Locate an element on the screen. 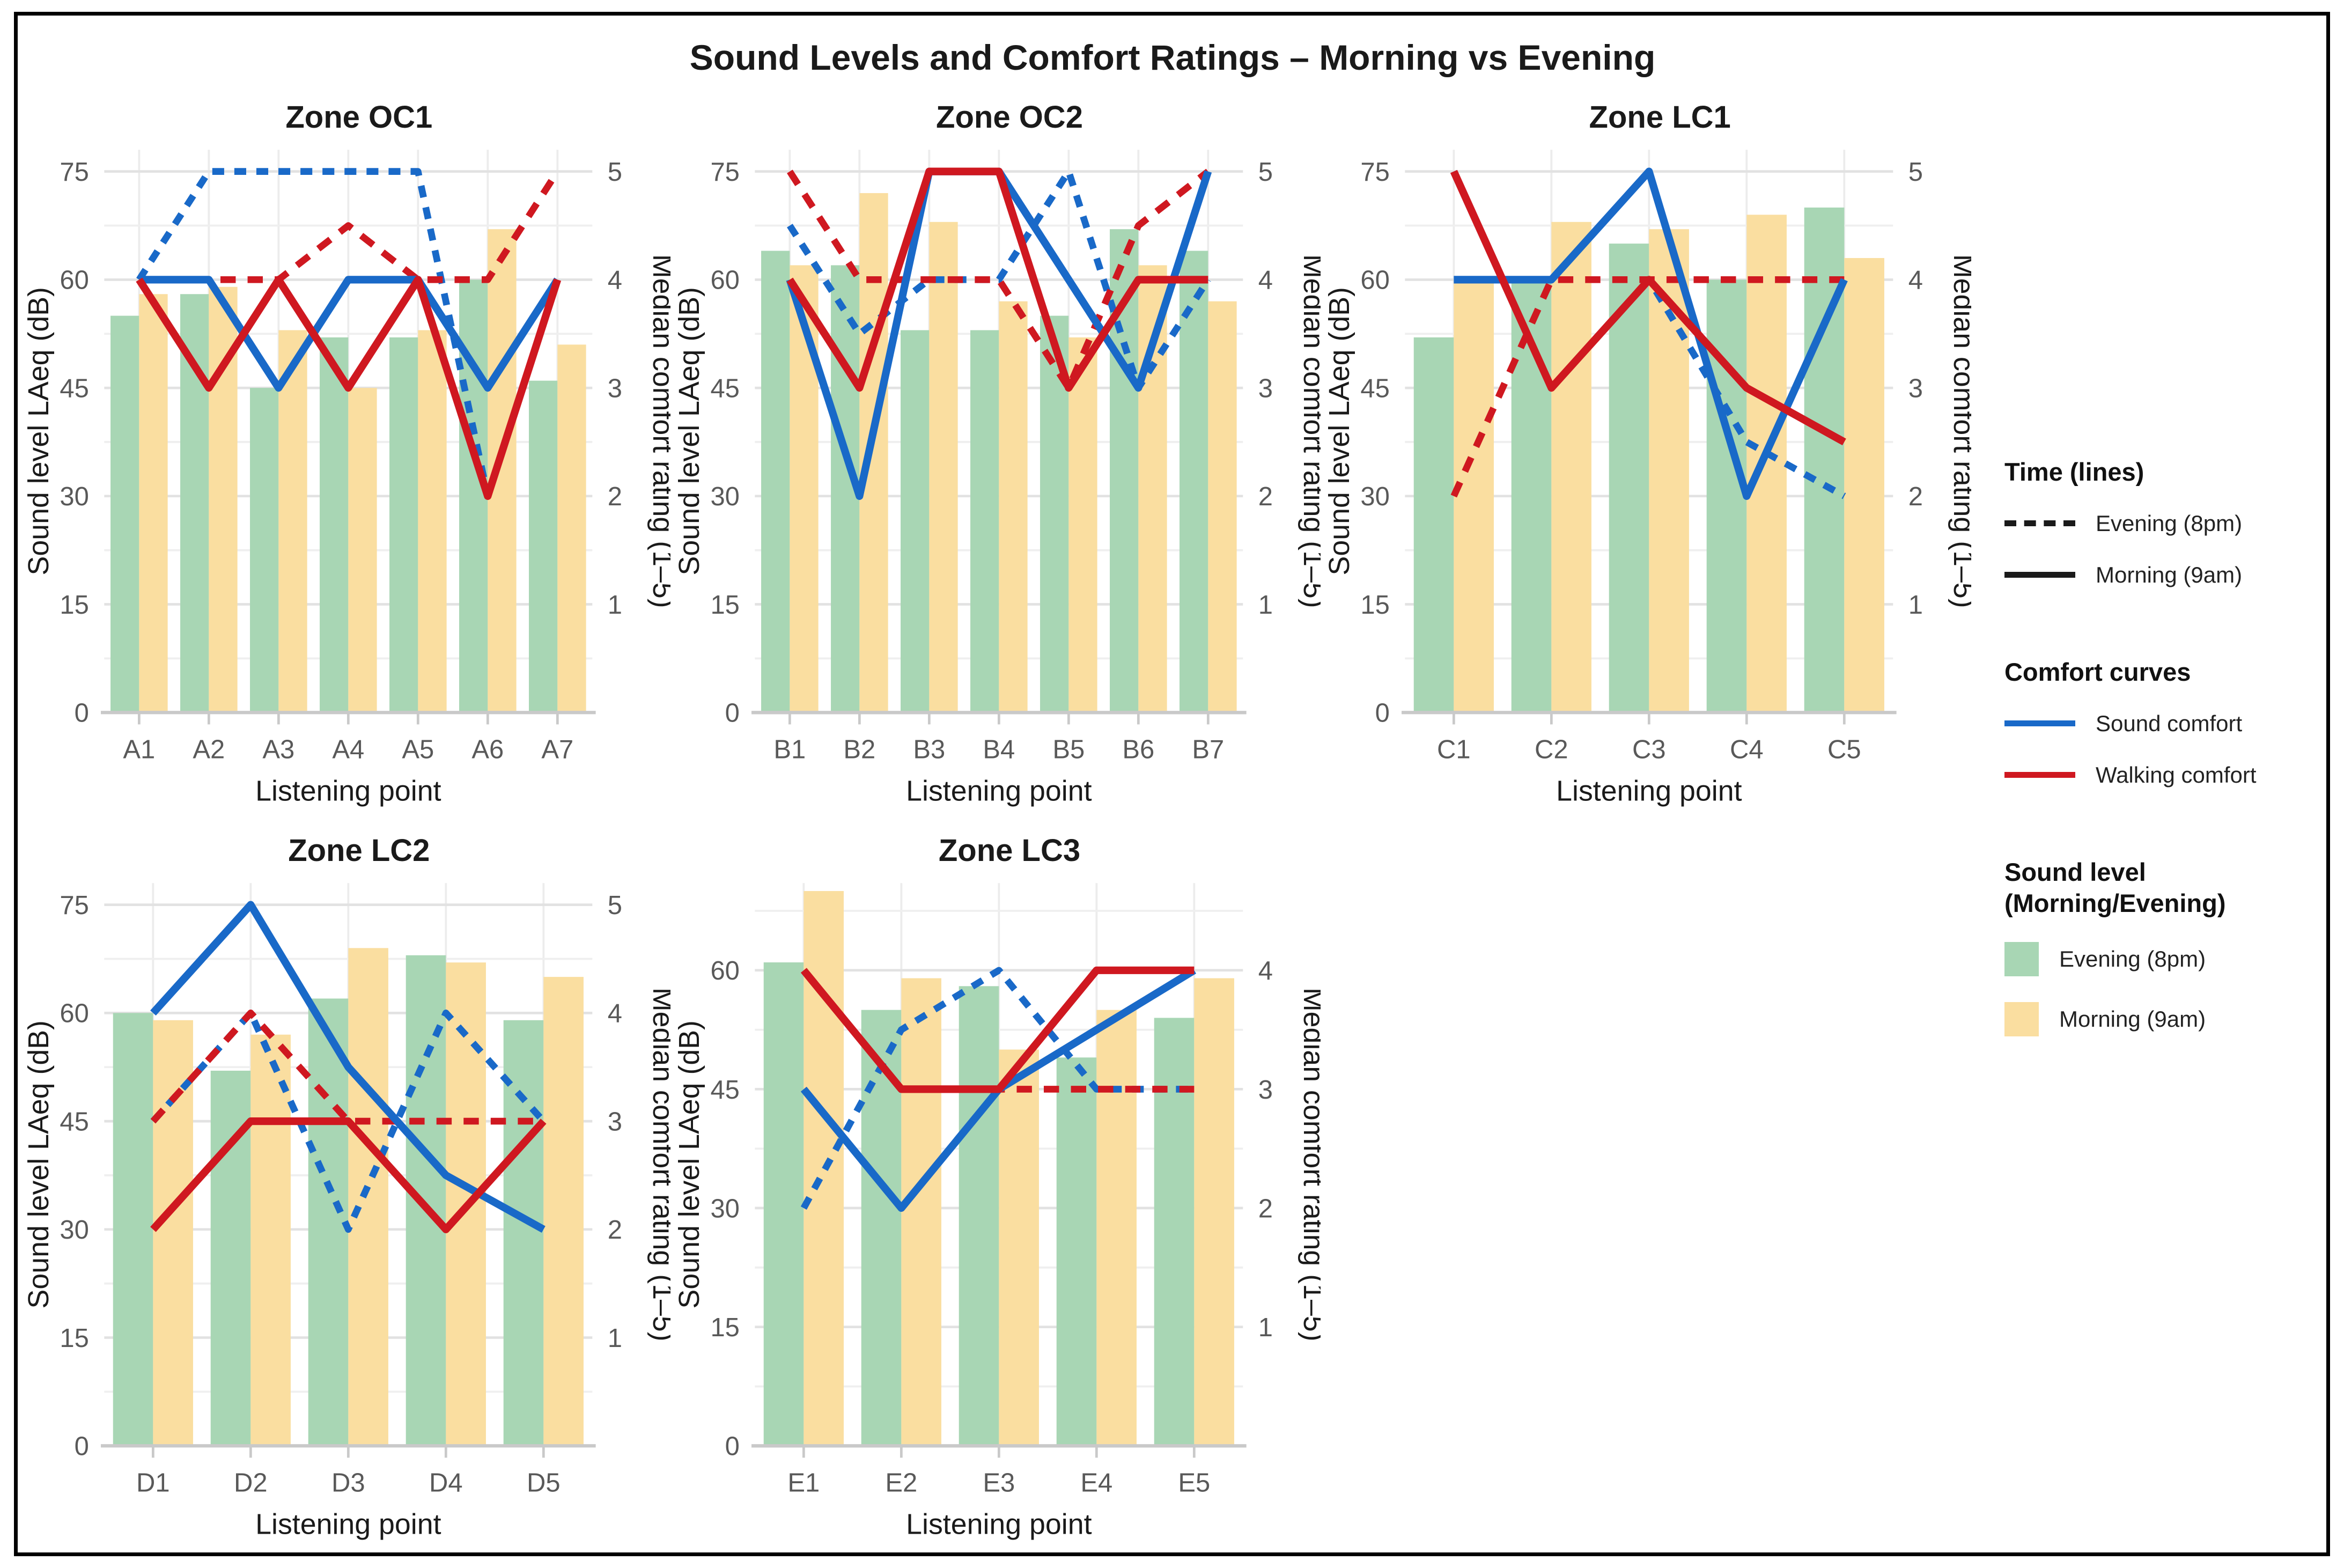 The image size is (2344, 1568). legend-group-title: Comfort curves is located at coordinates (2097, 671).